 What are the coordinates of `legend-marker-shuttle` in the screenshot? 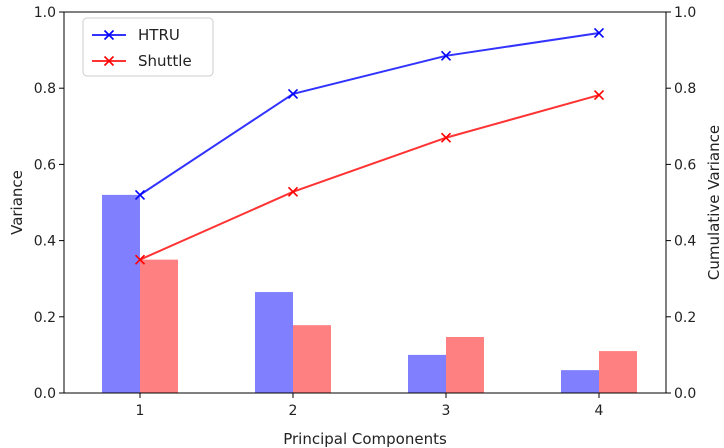 It's located at (109, 61).